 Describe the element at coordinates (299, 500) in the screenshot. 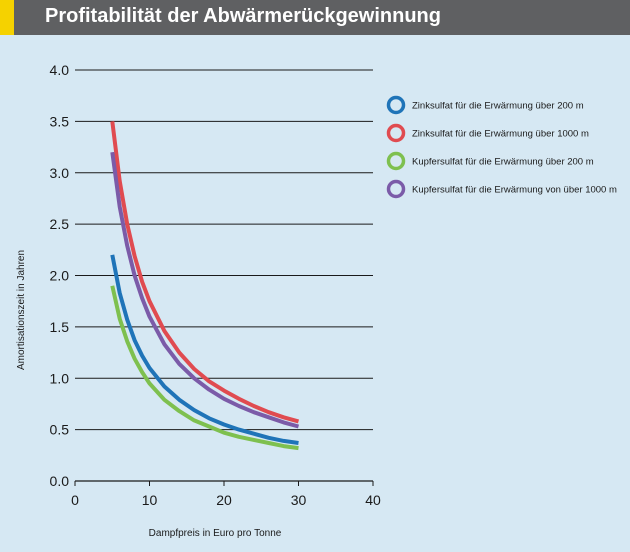

I see `x-tick-label: 30` at that location.